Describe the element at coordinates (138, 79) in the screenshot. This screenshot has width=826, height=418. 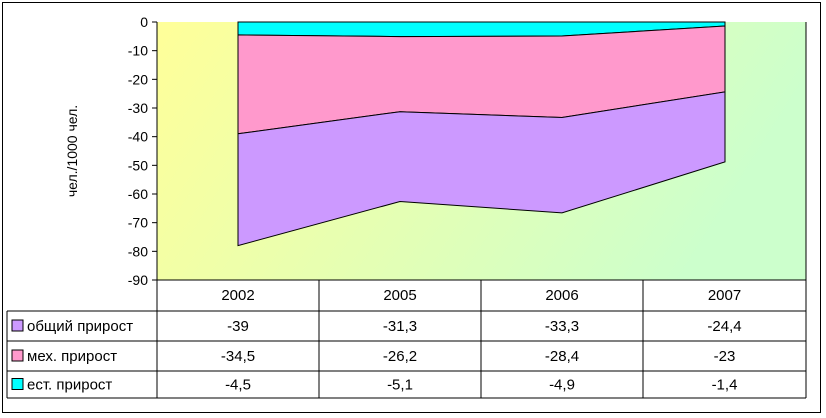
I see `y-tick-label: -20` at that location.